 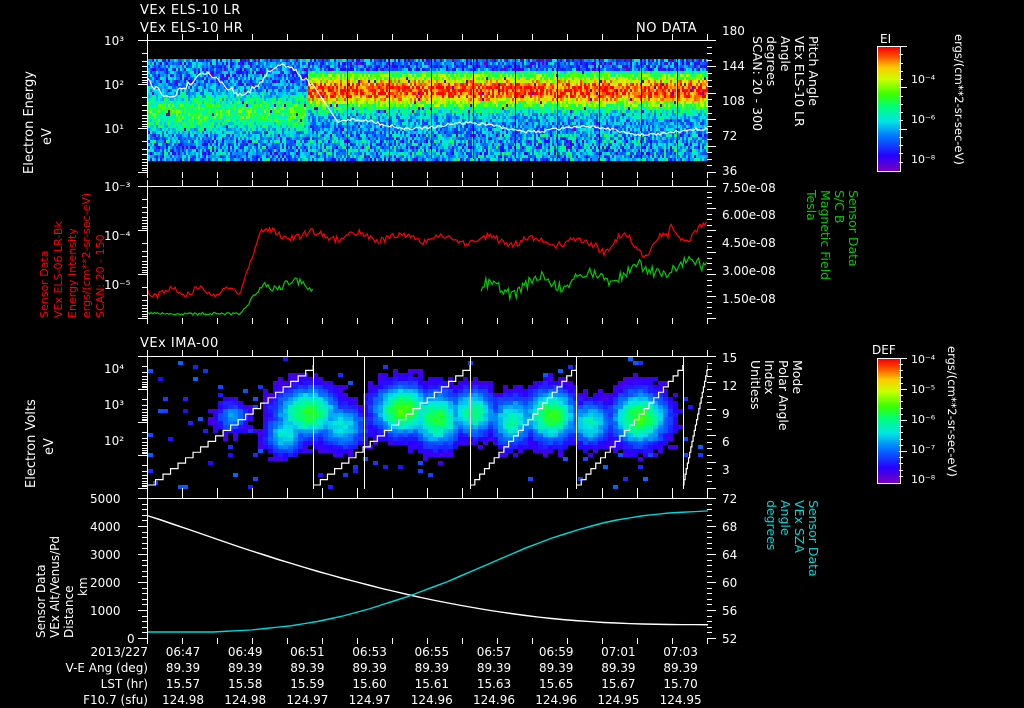 I want to click on panel4-ytick-1: 4000, so click(x=105, y=527).